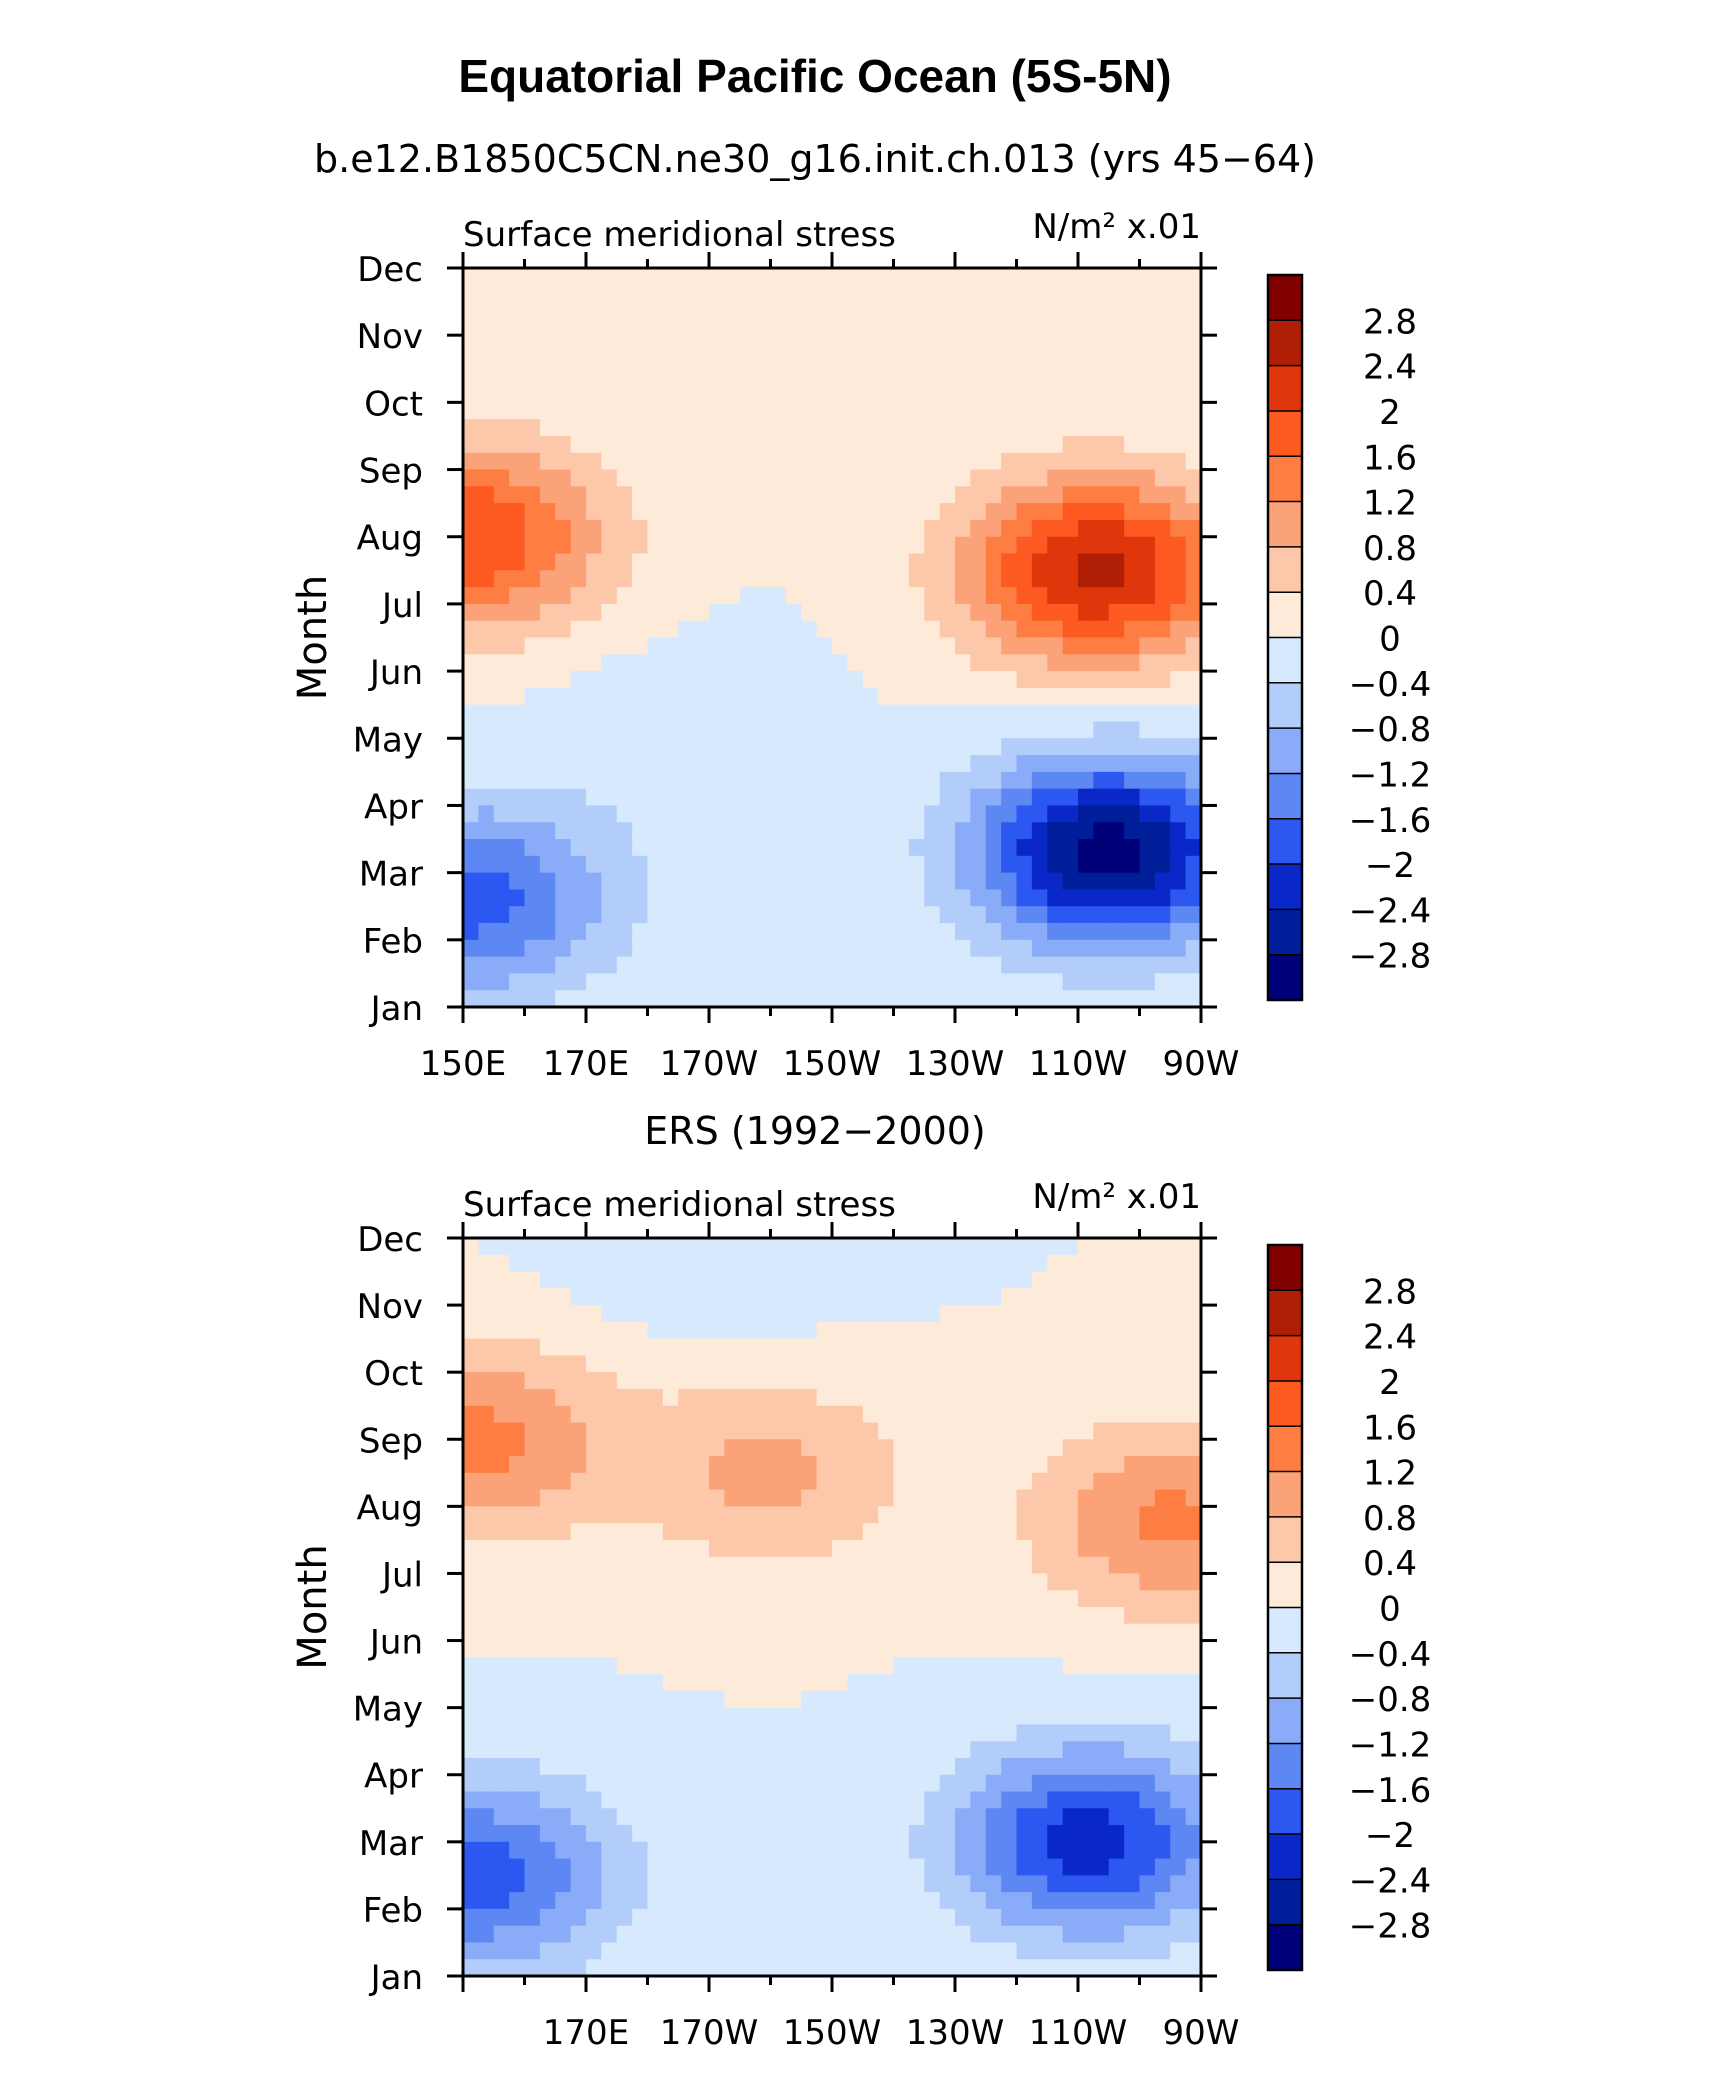 The height and width of the screenshot is (2080, 1710). Describe the element at coordinates (1285, 1585) in the screenshot. I see `colorbar-swatch` at that location.